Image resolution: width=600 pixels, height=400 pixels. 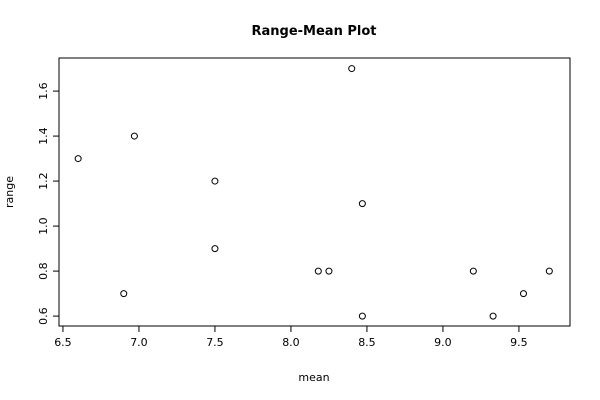 What do you see at coordinates (43, 226) in the screenshot?
I see `y-tick-label: 1.0` at bounding box center [43, 226].